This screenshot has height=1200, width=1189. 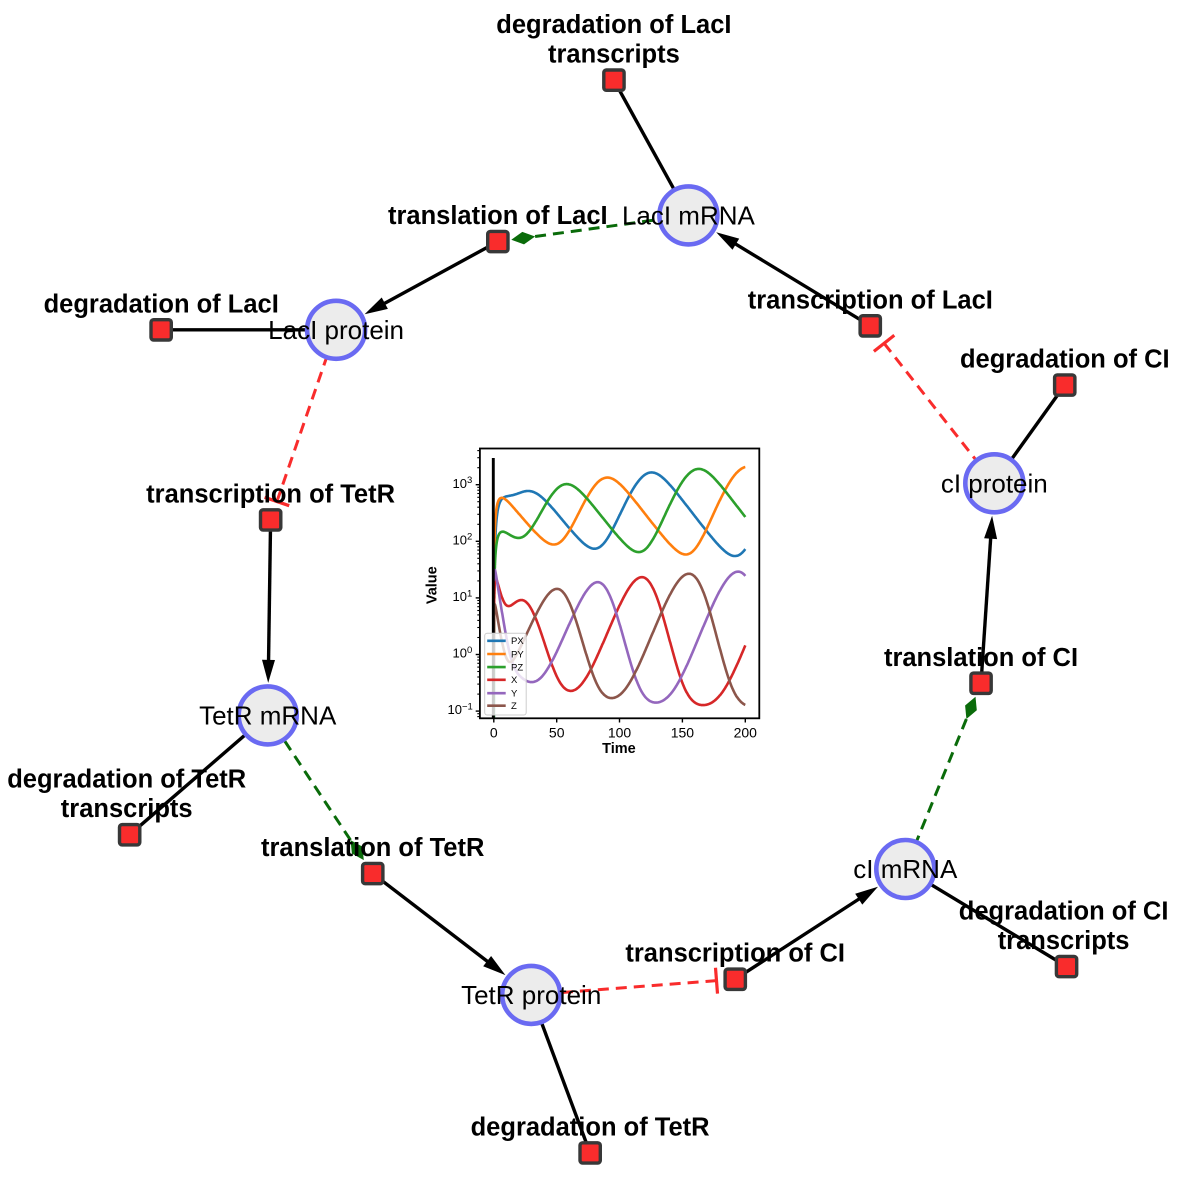 What do you see at coordinates (336, 330) in the screenshot?
I see `svg-text: LacI protein` at bounding box center [336, 330].